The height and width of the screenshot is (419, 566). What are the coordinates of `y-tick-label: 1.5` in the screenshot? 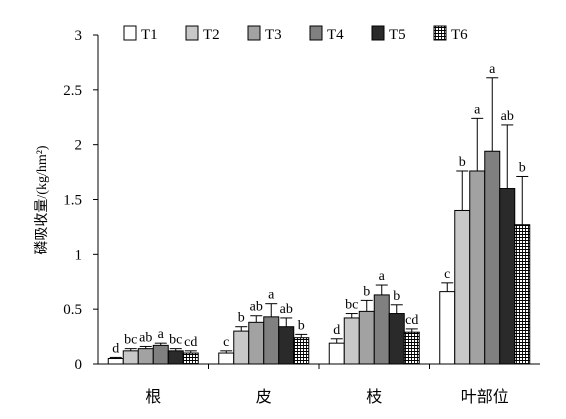 It's located at (72, 201).